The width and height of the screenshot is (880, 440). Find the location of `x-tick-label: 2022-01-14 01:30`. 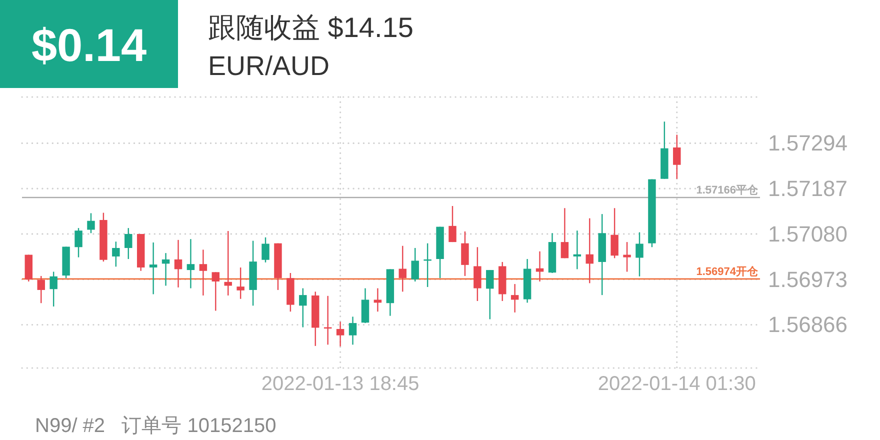

x-tick-label: 2022-01-14 01:30 is located at coordinates (677, 384).